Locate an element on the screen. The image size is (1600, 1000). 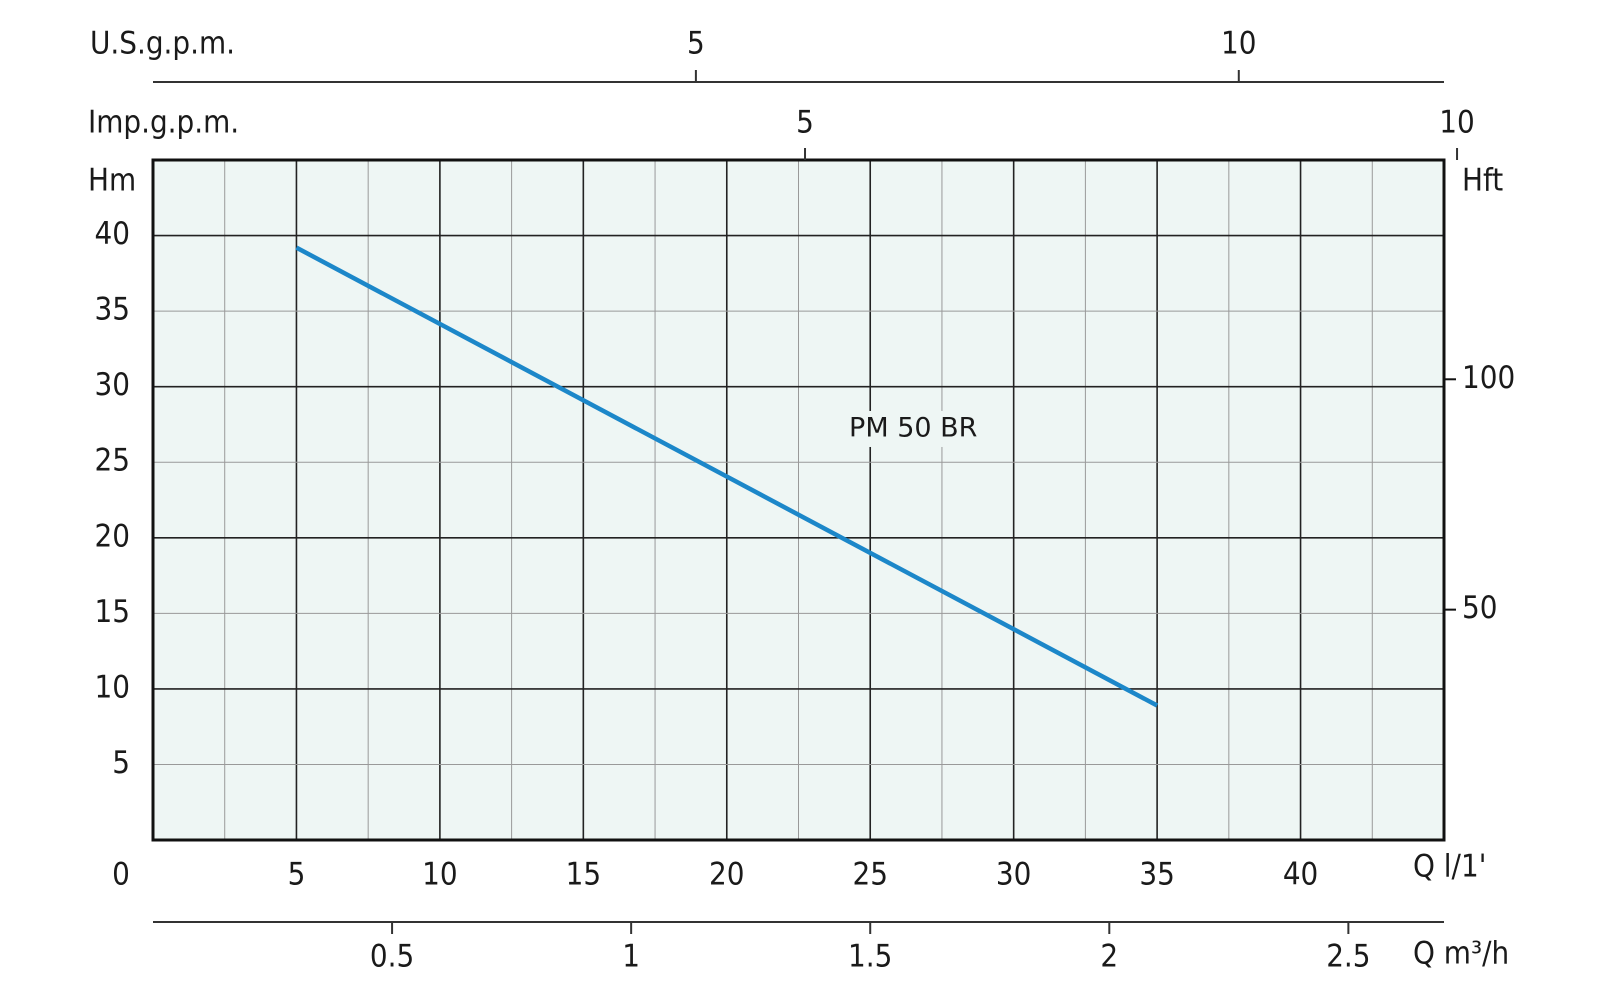
us_gpm_axis-tick-label: 10 is located at coordinates (1238, 44).